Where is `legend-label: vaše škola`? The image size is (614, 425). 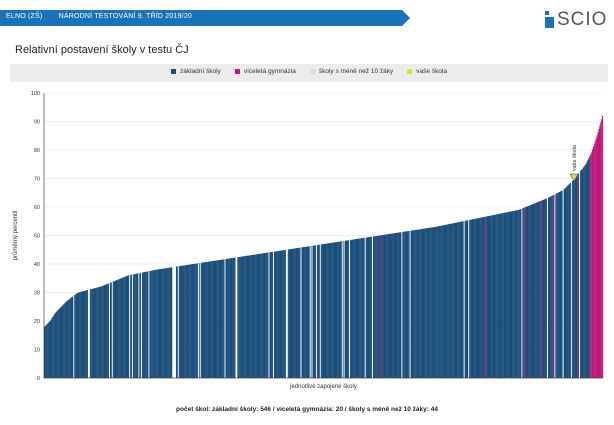 legend-label: vaše škola is located at coordinates (431, 71).